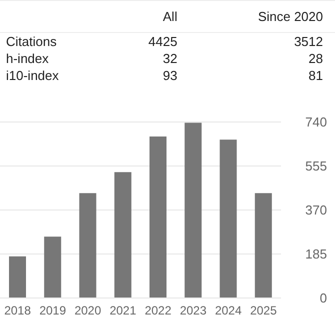  I want to click on category-label: h-index, so click(27, 58).